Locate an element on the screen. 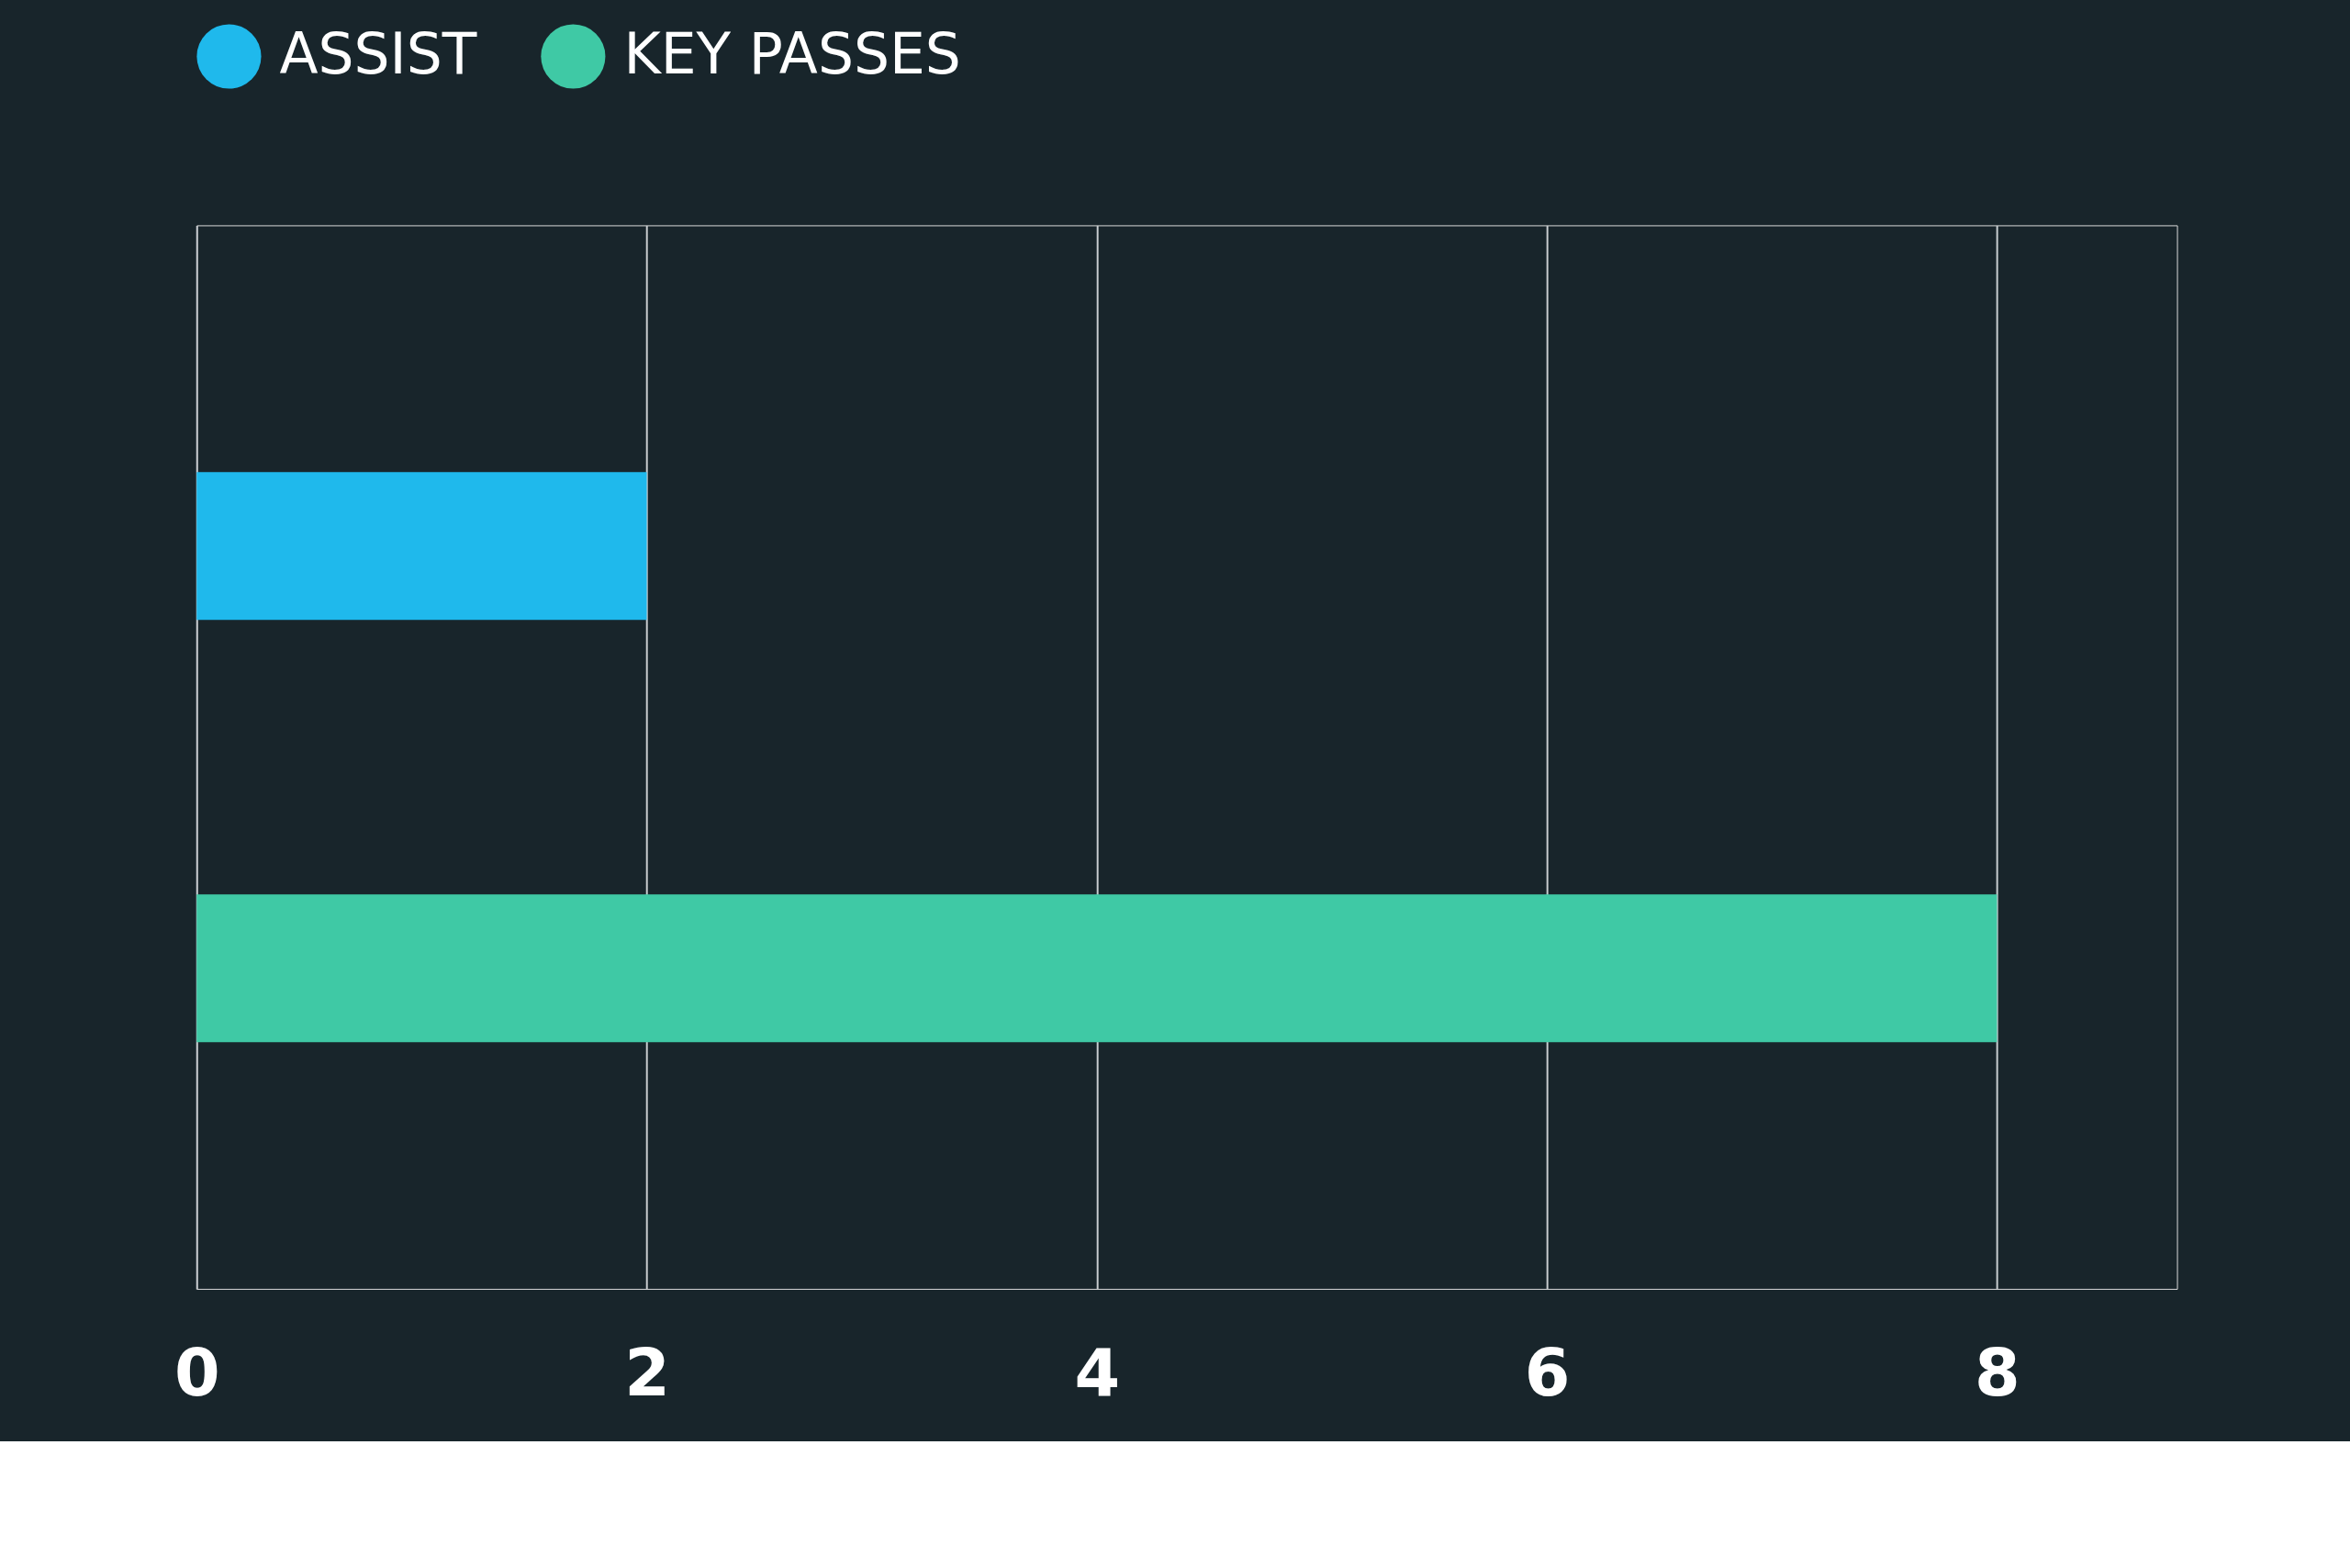  x-tick-label: 4 is located at coordinates (1097, 1373).